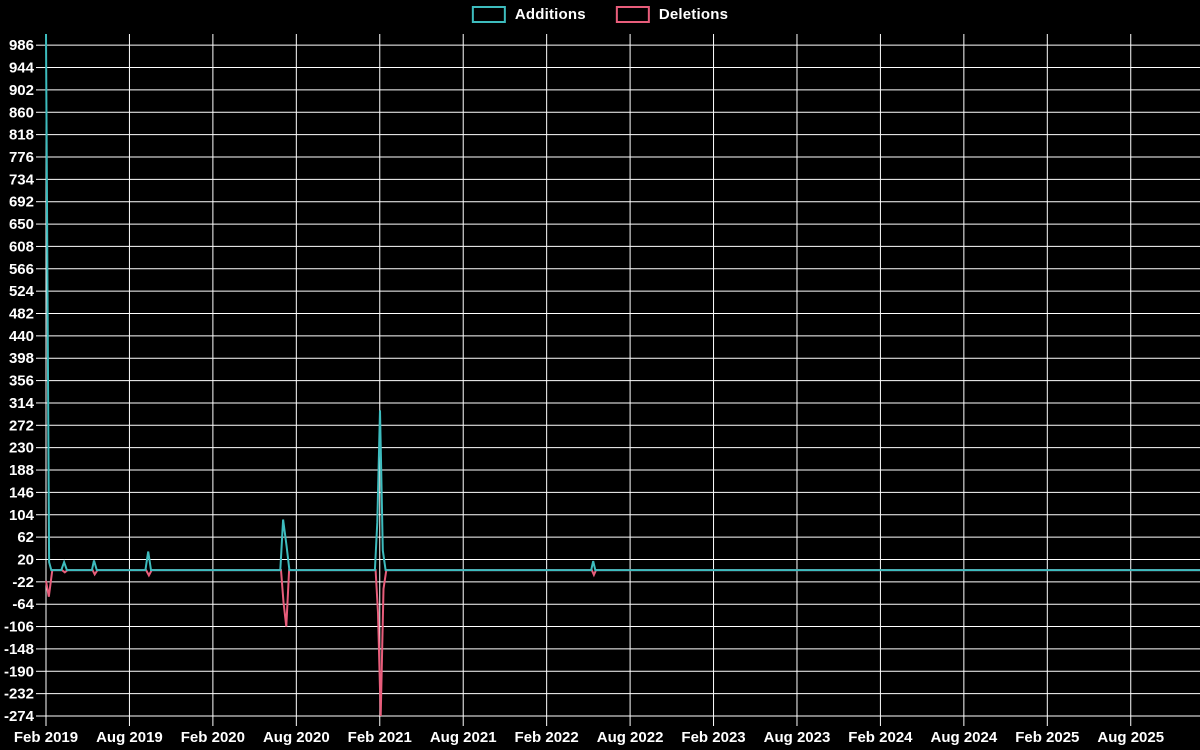 This screenshot has height=750, width=1200. Describe the element at coordinates (296, 737) in the screenshot. I see `x-tick-label: Aug 2020` at that location.